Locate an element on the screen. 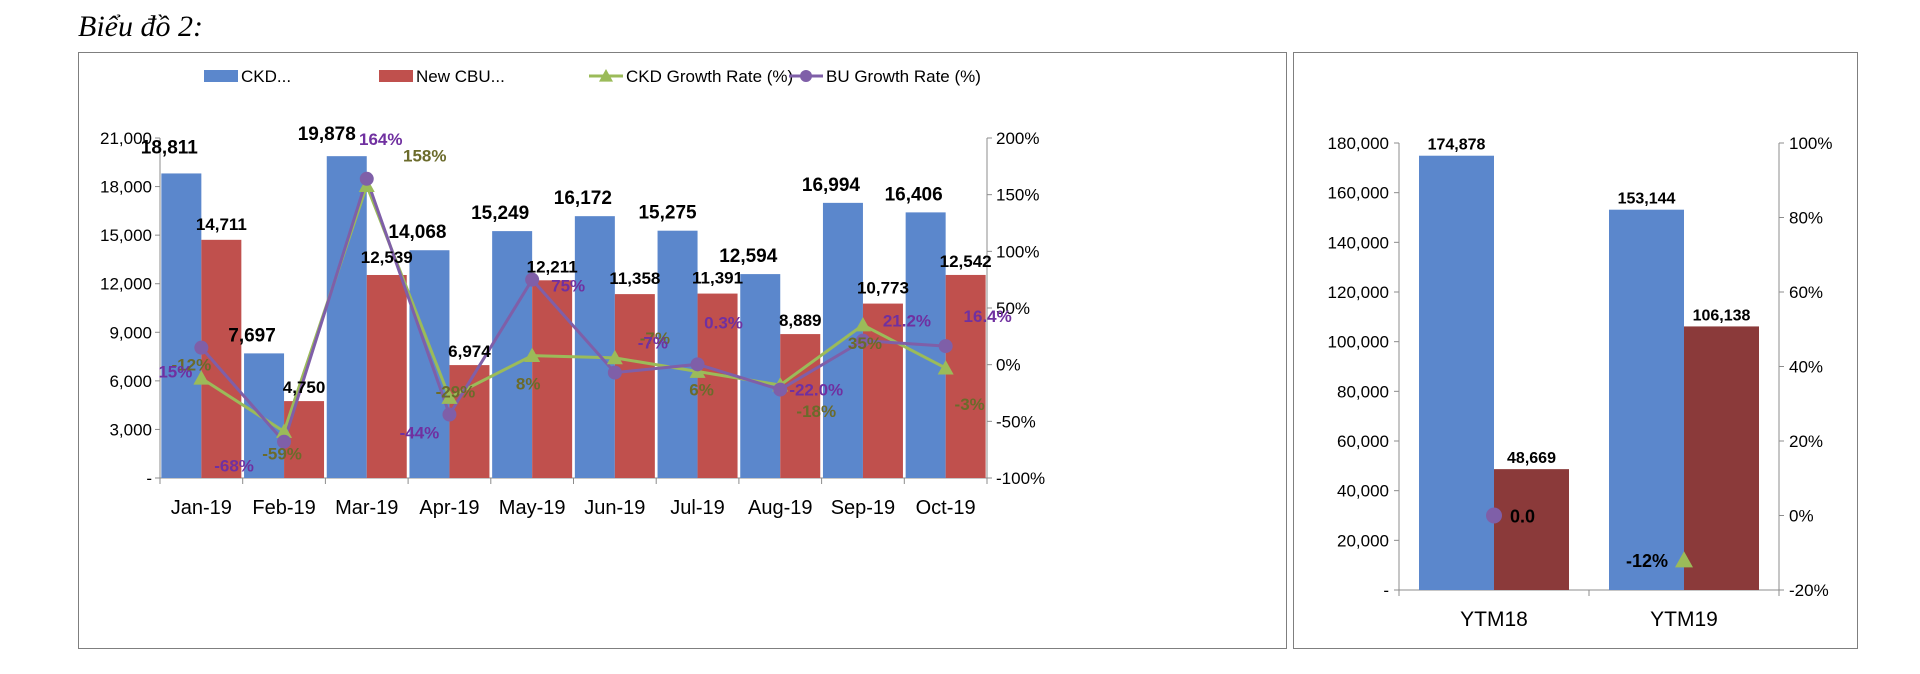 Image resolution: width=1920 pixels, height=674 pixels. ckd-value-label: 16,994 is located at coordinates (831, 185).